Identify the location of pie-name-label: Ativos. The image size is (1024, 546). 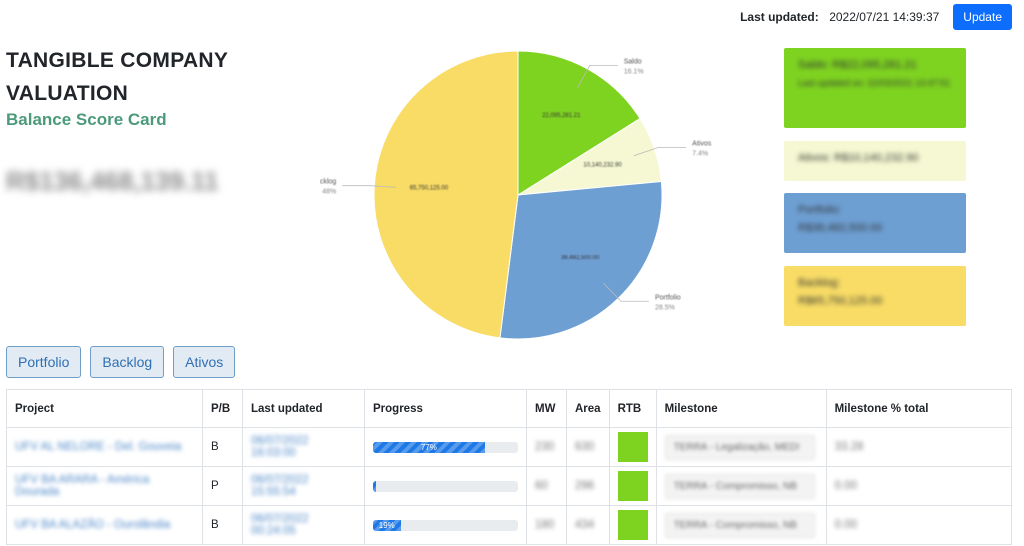
(702, 144).